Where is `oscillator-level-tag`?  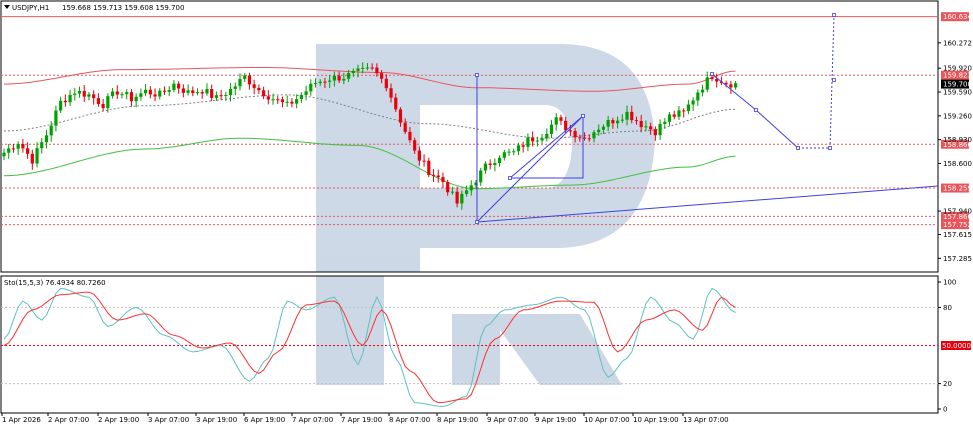
oscillator-level-tag is located at coordinates (956, 345).